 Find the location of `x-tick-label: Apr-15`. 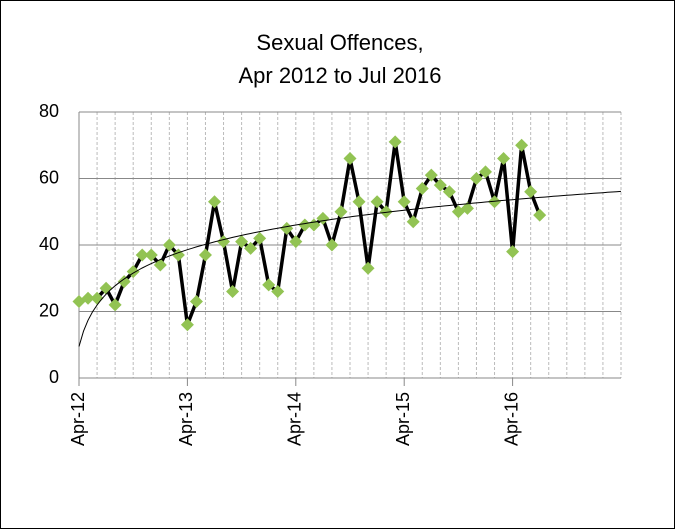

x-tick-label: Apr-15 is located at coordinates (403, 419).